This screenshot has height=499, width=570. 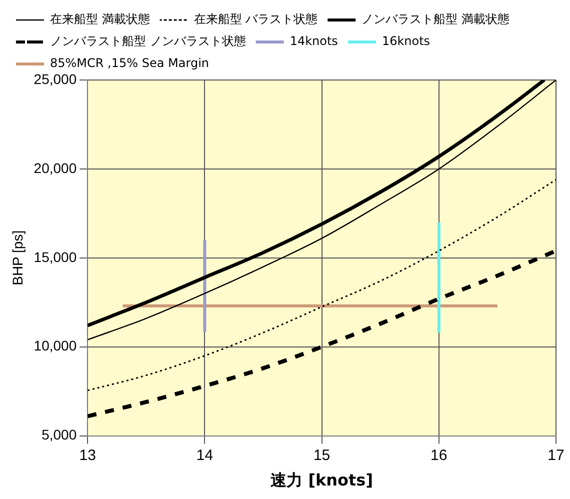 What do you see at coordinates (321, 455) in the screenshot?
I see `x-tick-label: 15` at bounding box center [321, 455].